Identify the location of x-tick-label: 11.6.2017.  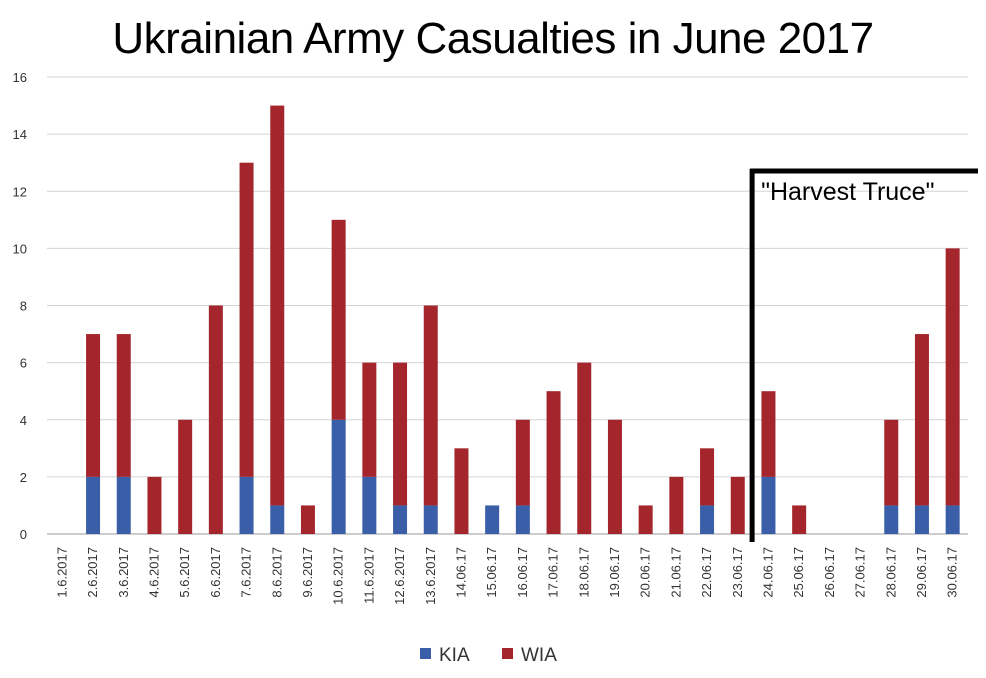
(368, 575).